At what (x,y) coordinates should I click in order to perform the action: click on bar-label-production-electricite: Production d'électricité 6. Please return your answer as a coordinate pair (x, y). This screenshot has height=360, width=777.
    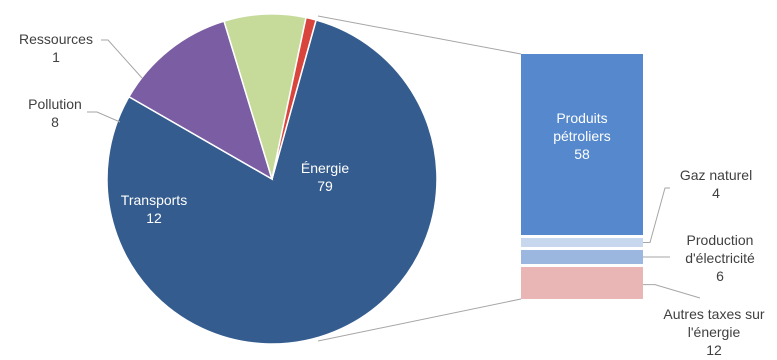
    Looking at the image, I should click on (720, 258).